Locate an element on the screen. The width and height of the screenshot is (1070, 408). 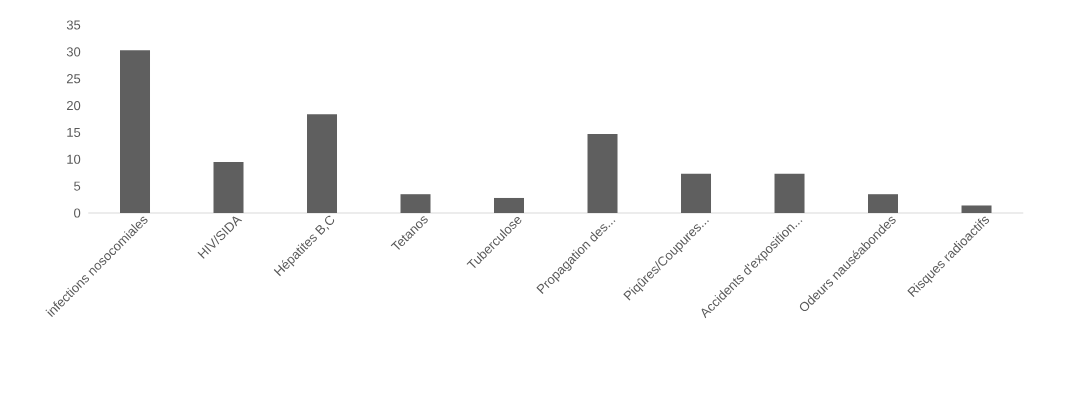
y-tick-label: 25 is located at coordinates (73, 79).